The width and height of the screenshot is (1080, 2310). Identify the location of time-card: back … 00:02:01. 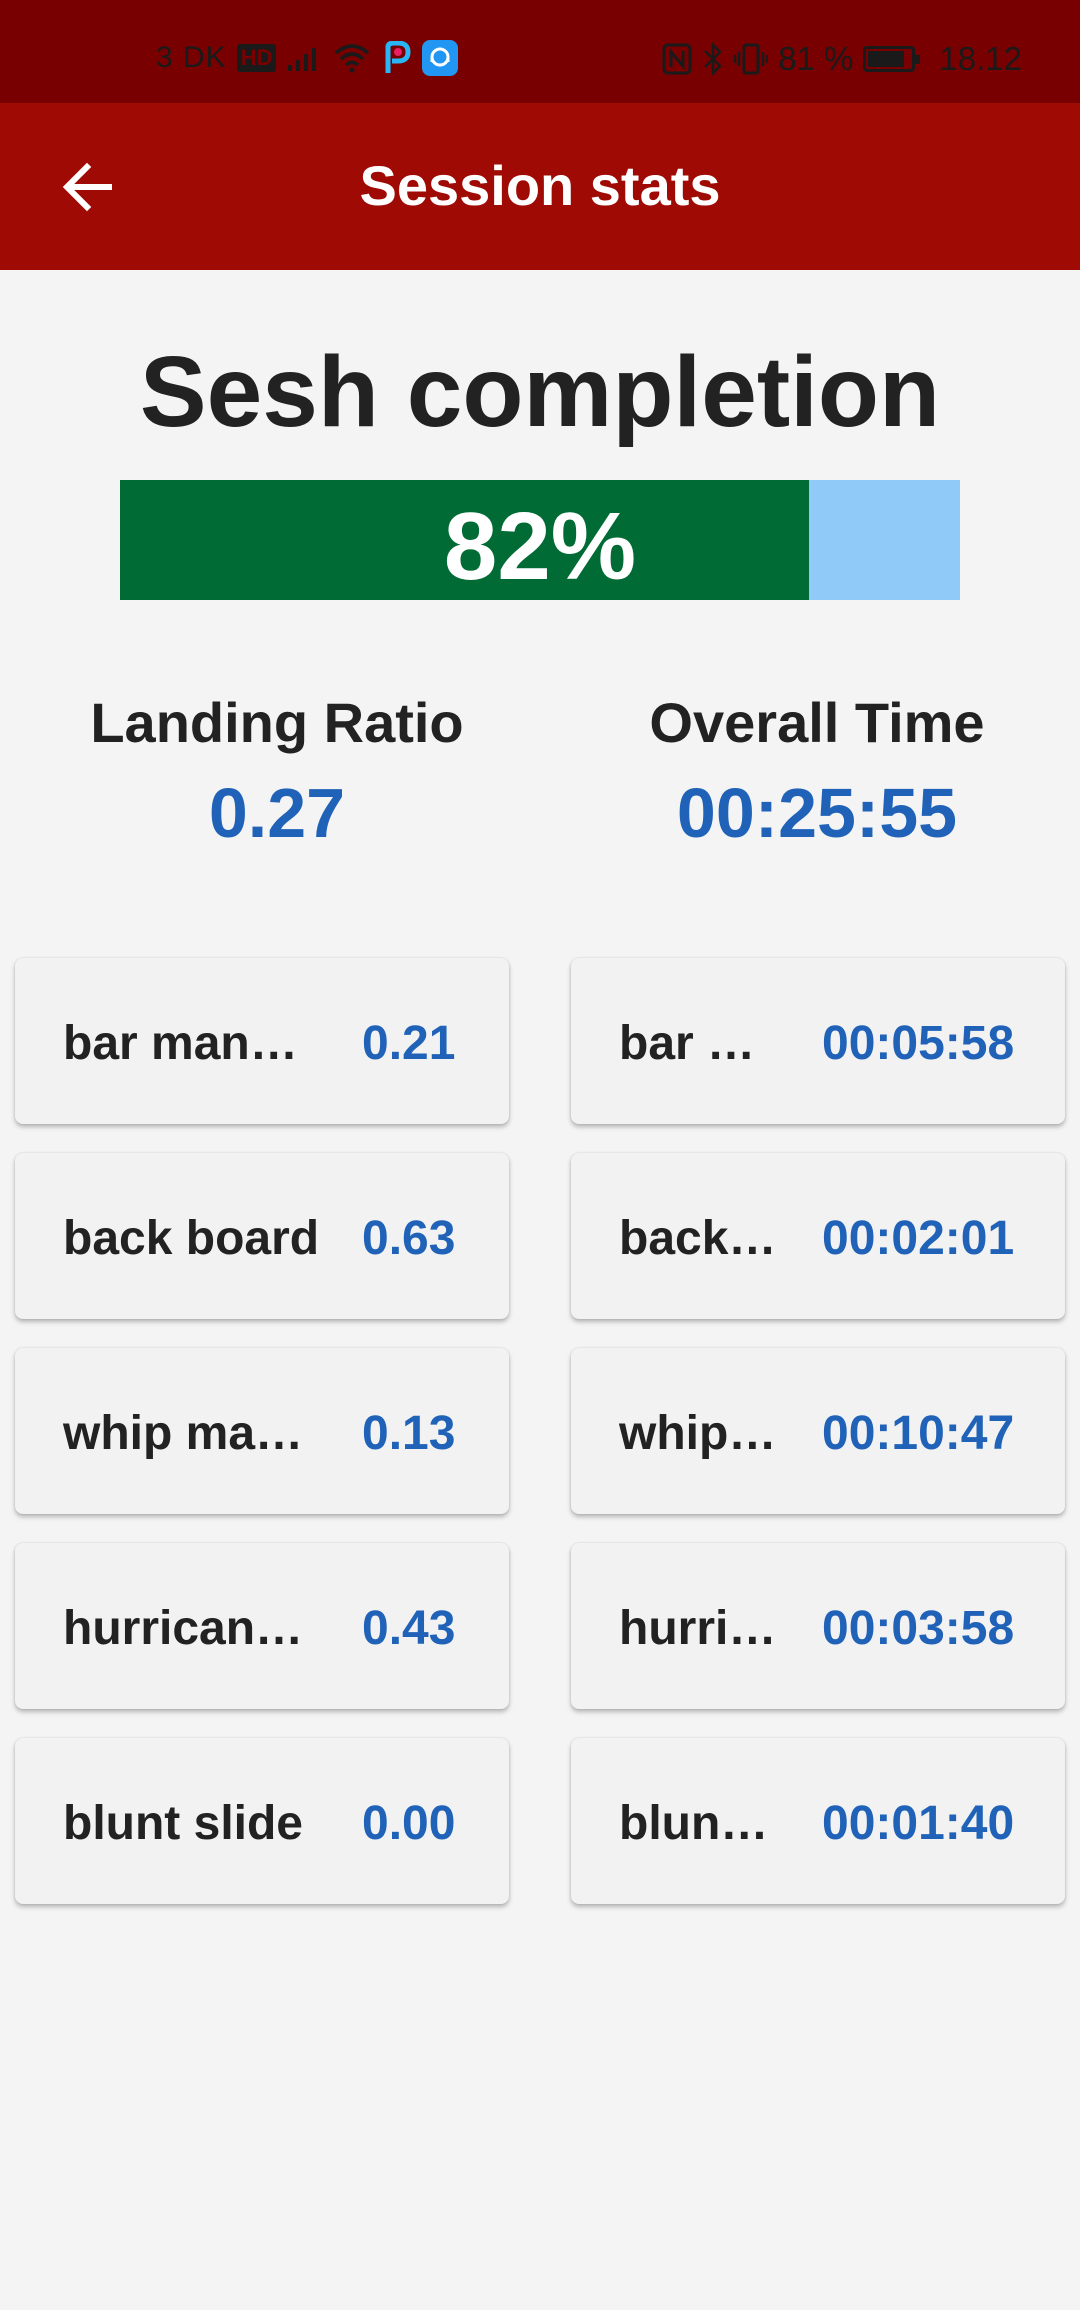
(818, 1236).